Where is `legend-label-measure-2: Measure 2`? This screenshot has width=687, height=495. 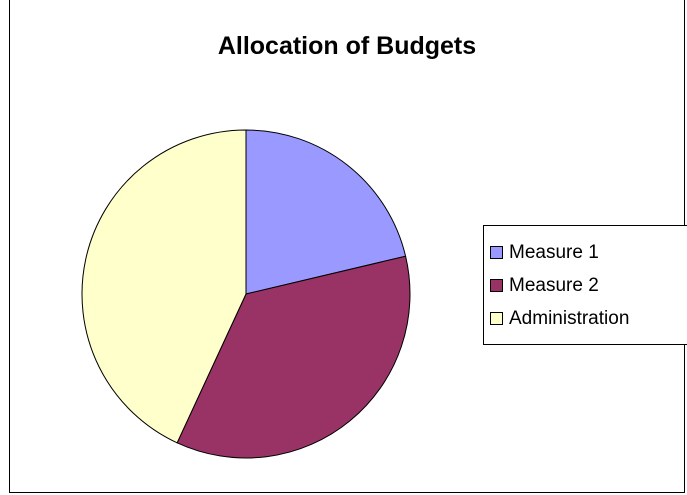 legend-label-measure-2: Measure 2 is located at coordinates (554, 285).